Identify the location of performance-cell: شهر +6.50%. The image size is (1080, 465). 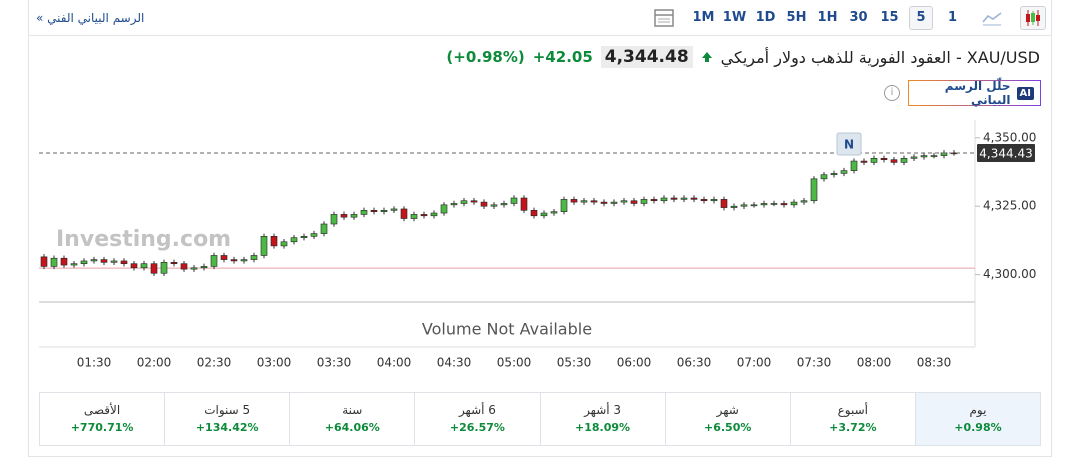
(727, 419).